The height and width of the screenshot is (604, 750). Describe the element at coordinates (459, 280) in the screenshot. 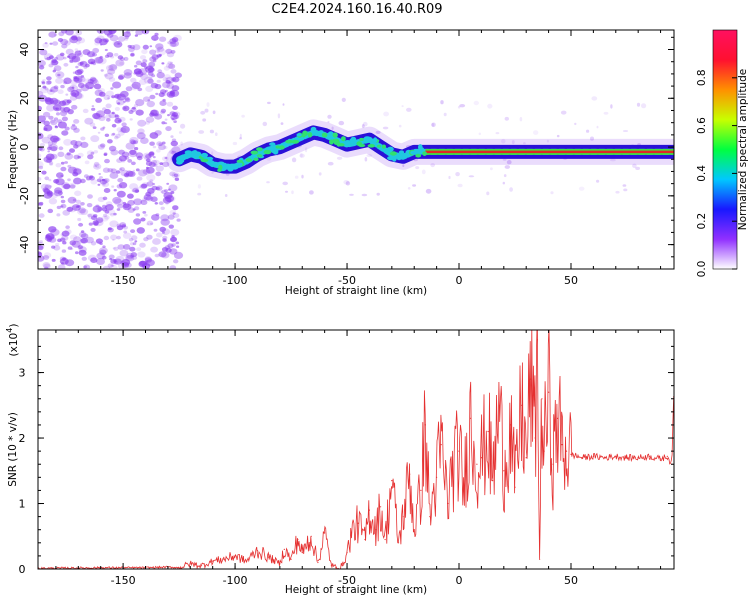

I see `top-x-tick-label: 0` at that location.